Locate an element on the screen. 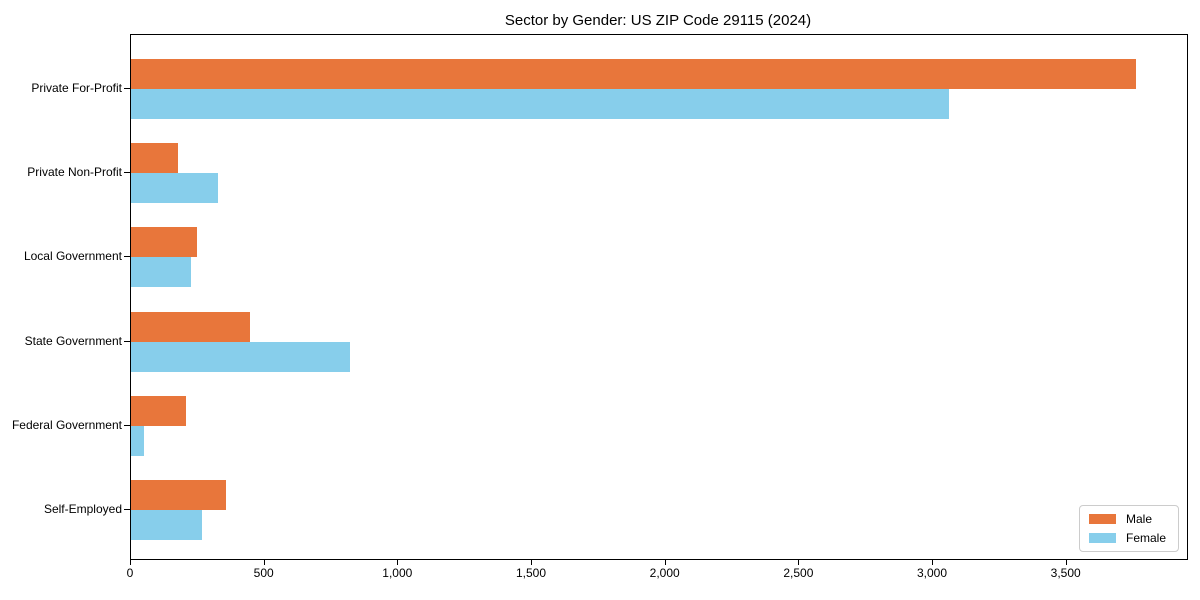 The height and width of the screenshot is (600, 1200). bar-male-federal-government is located at coordinates (158, 410).